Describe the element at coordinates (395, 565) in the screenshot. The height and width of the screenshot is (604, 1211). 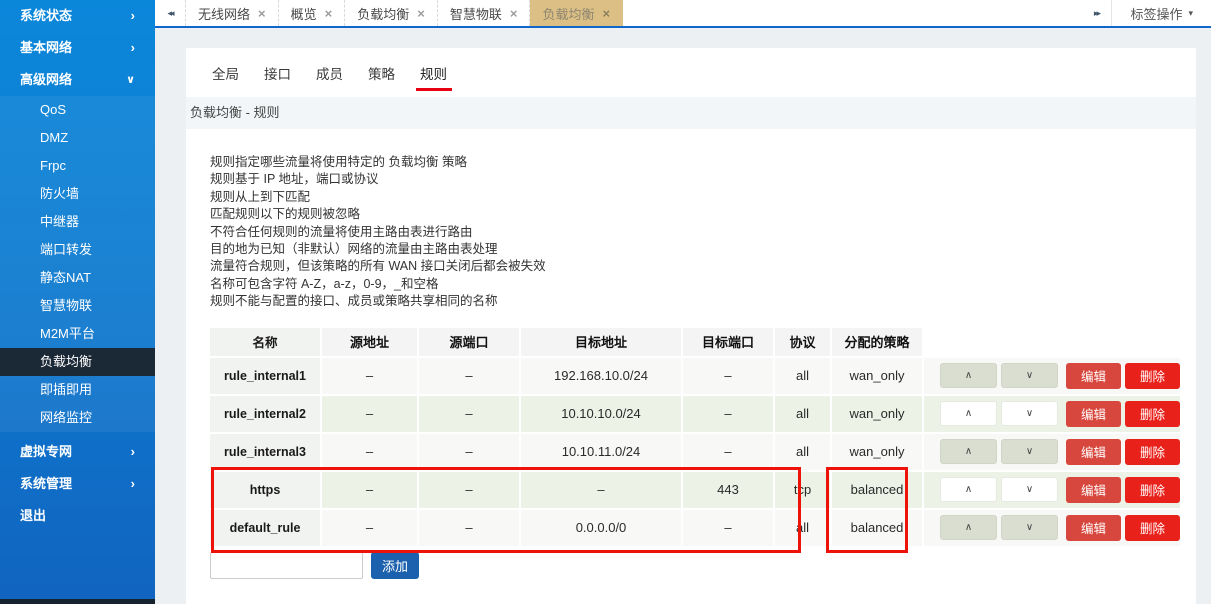
I see `add-rule-button: 添加` at that location.